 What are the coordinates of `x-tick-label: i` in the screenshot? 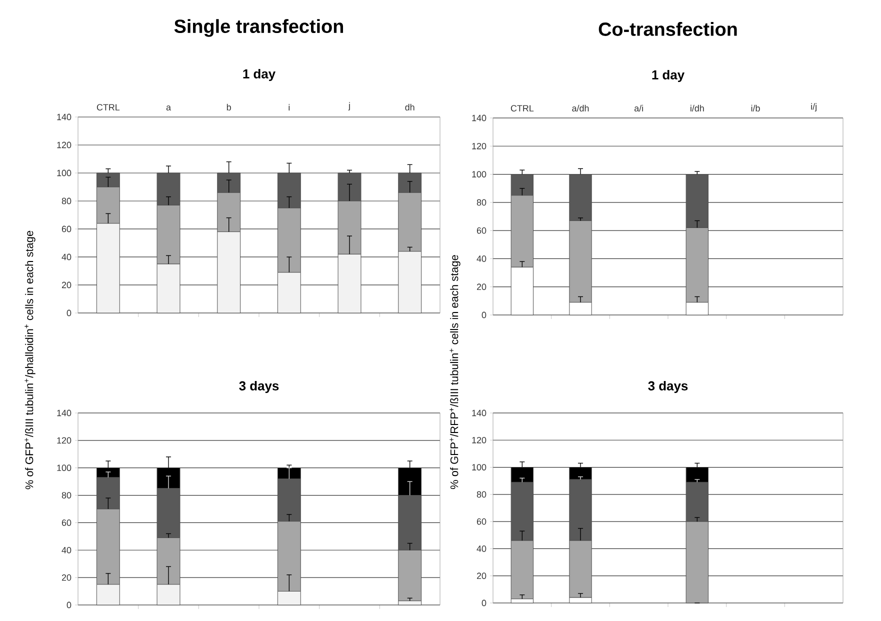 It's located at (289, 107).